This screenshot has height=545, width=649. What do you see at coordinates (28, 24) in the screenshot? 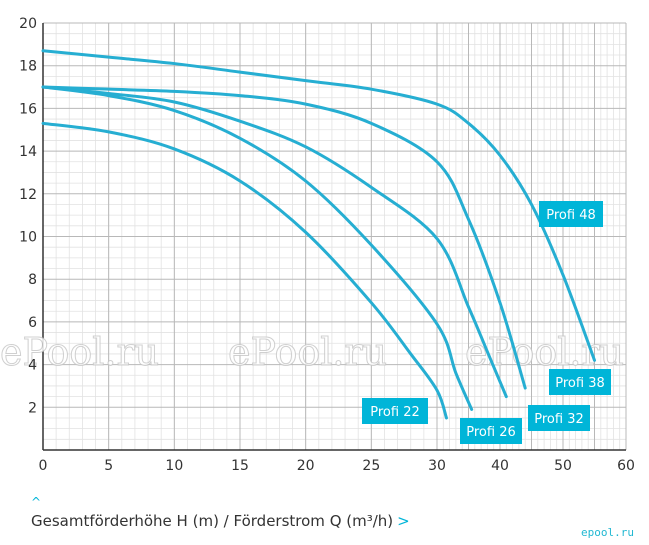
I see `y-tick-label: 20` at bounding box center [28, 24].